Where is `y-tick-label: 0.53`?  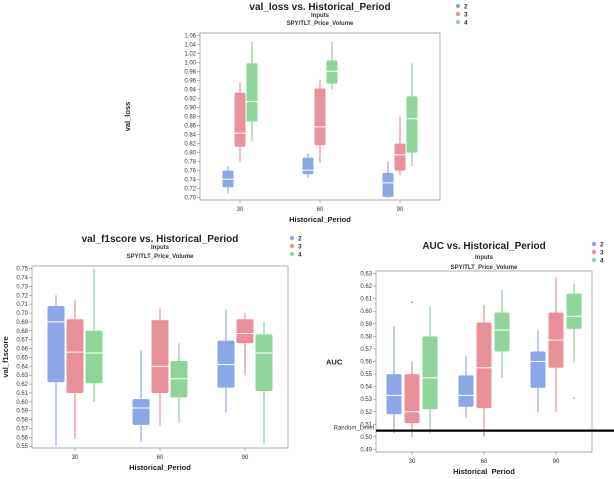 y-tick-label: 0.53 is located at coordinates (366, 400).